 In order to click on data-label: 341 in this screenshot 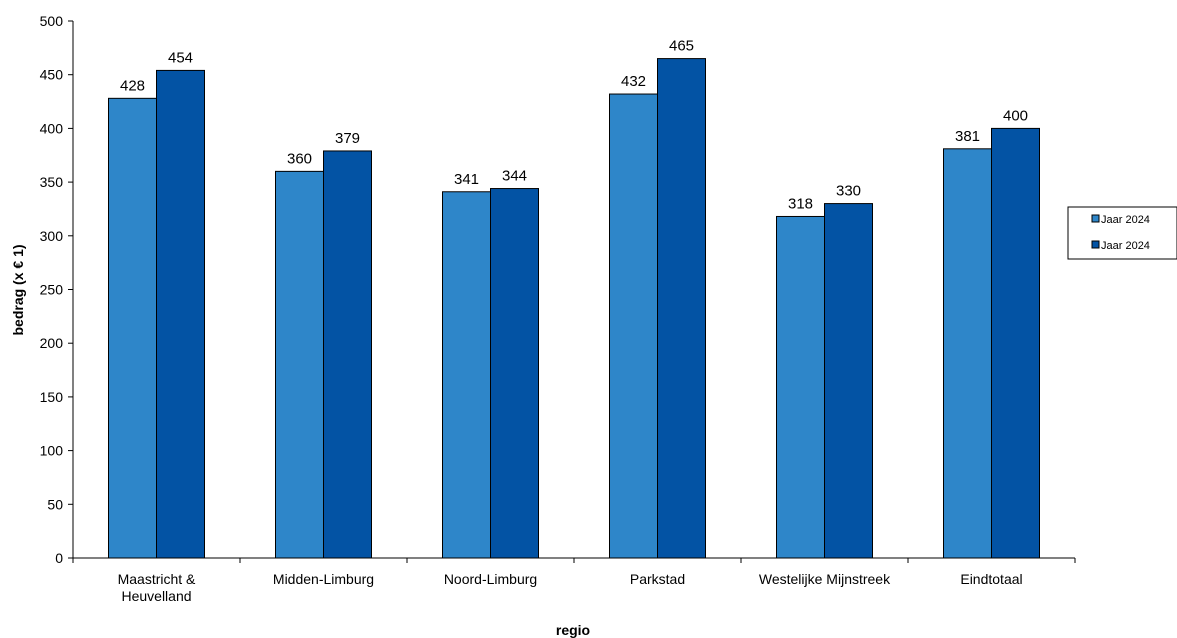, I will do `click(466, 179)`.